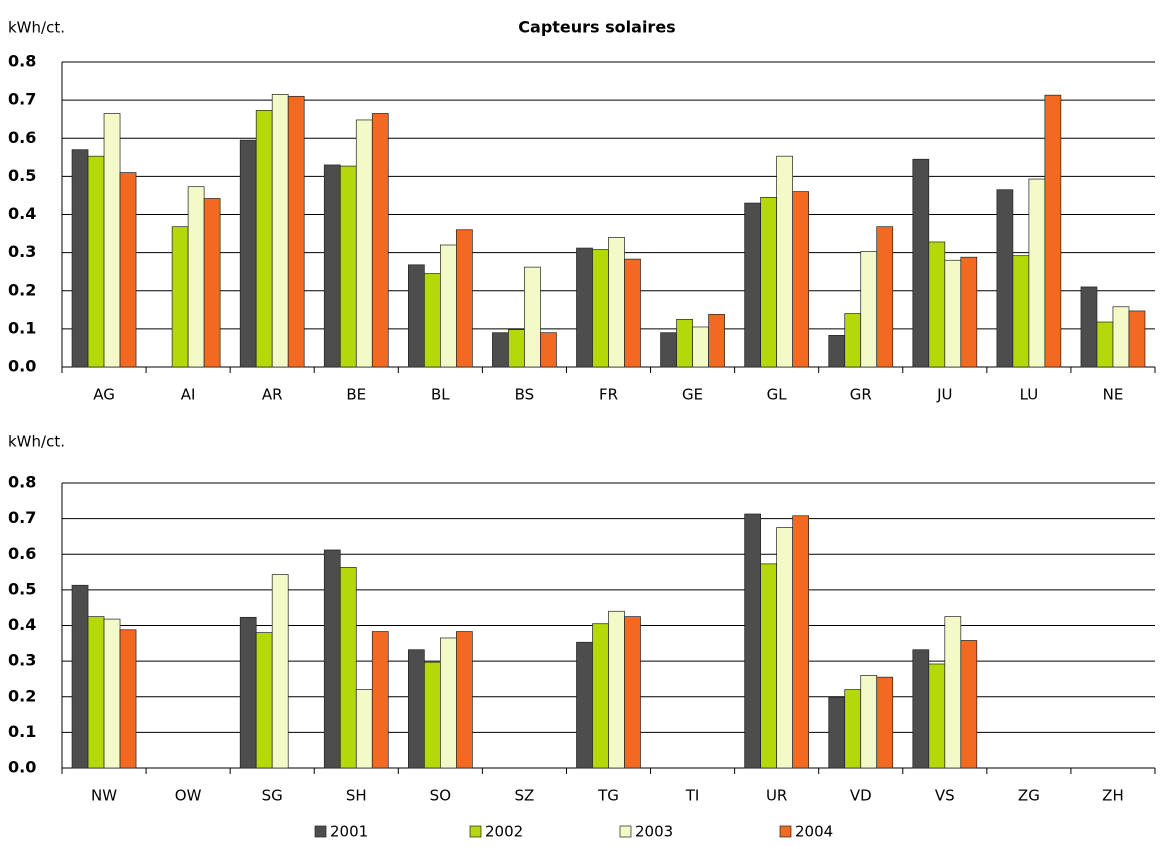 Image resolution: width=1168 pixels, height=849 pixels. Describe the element at coordinates (440, 395) in the screenshot. I see `x-tick-label: BL` at that location.